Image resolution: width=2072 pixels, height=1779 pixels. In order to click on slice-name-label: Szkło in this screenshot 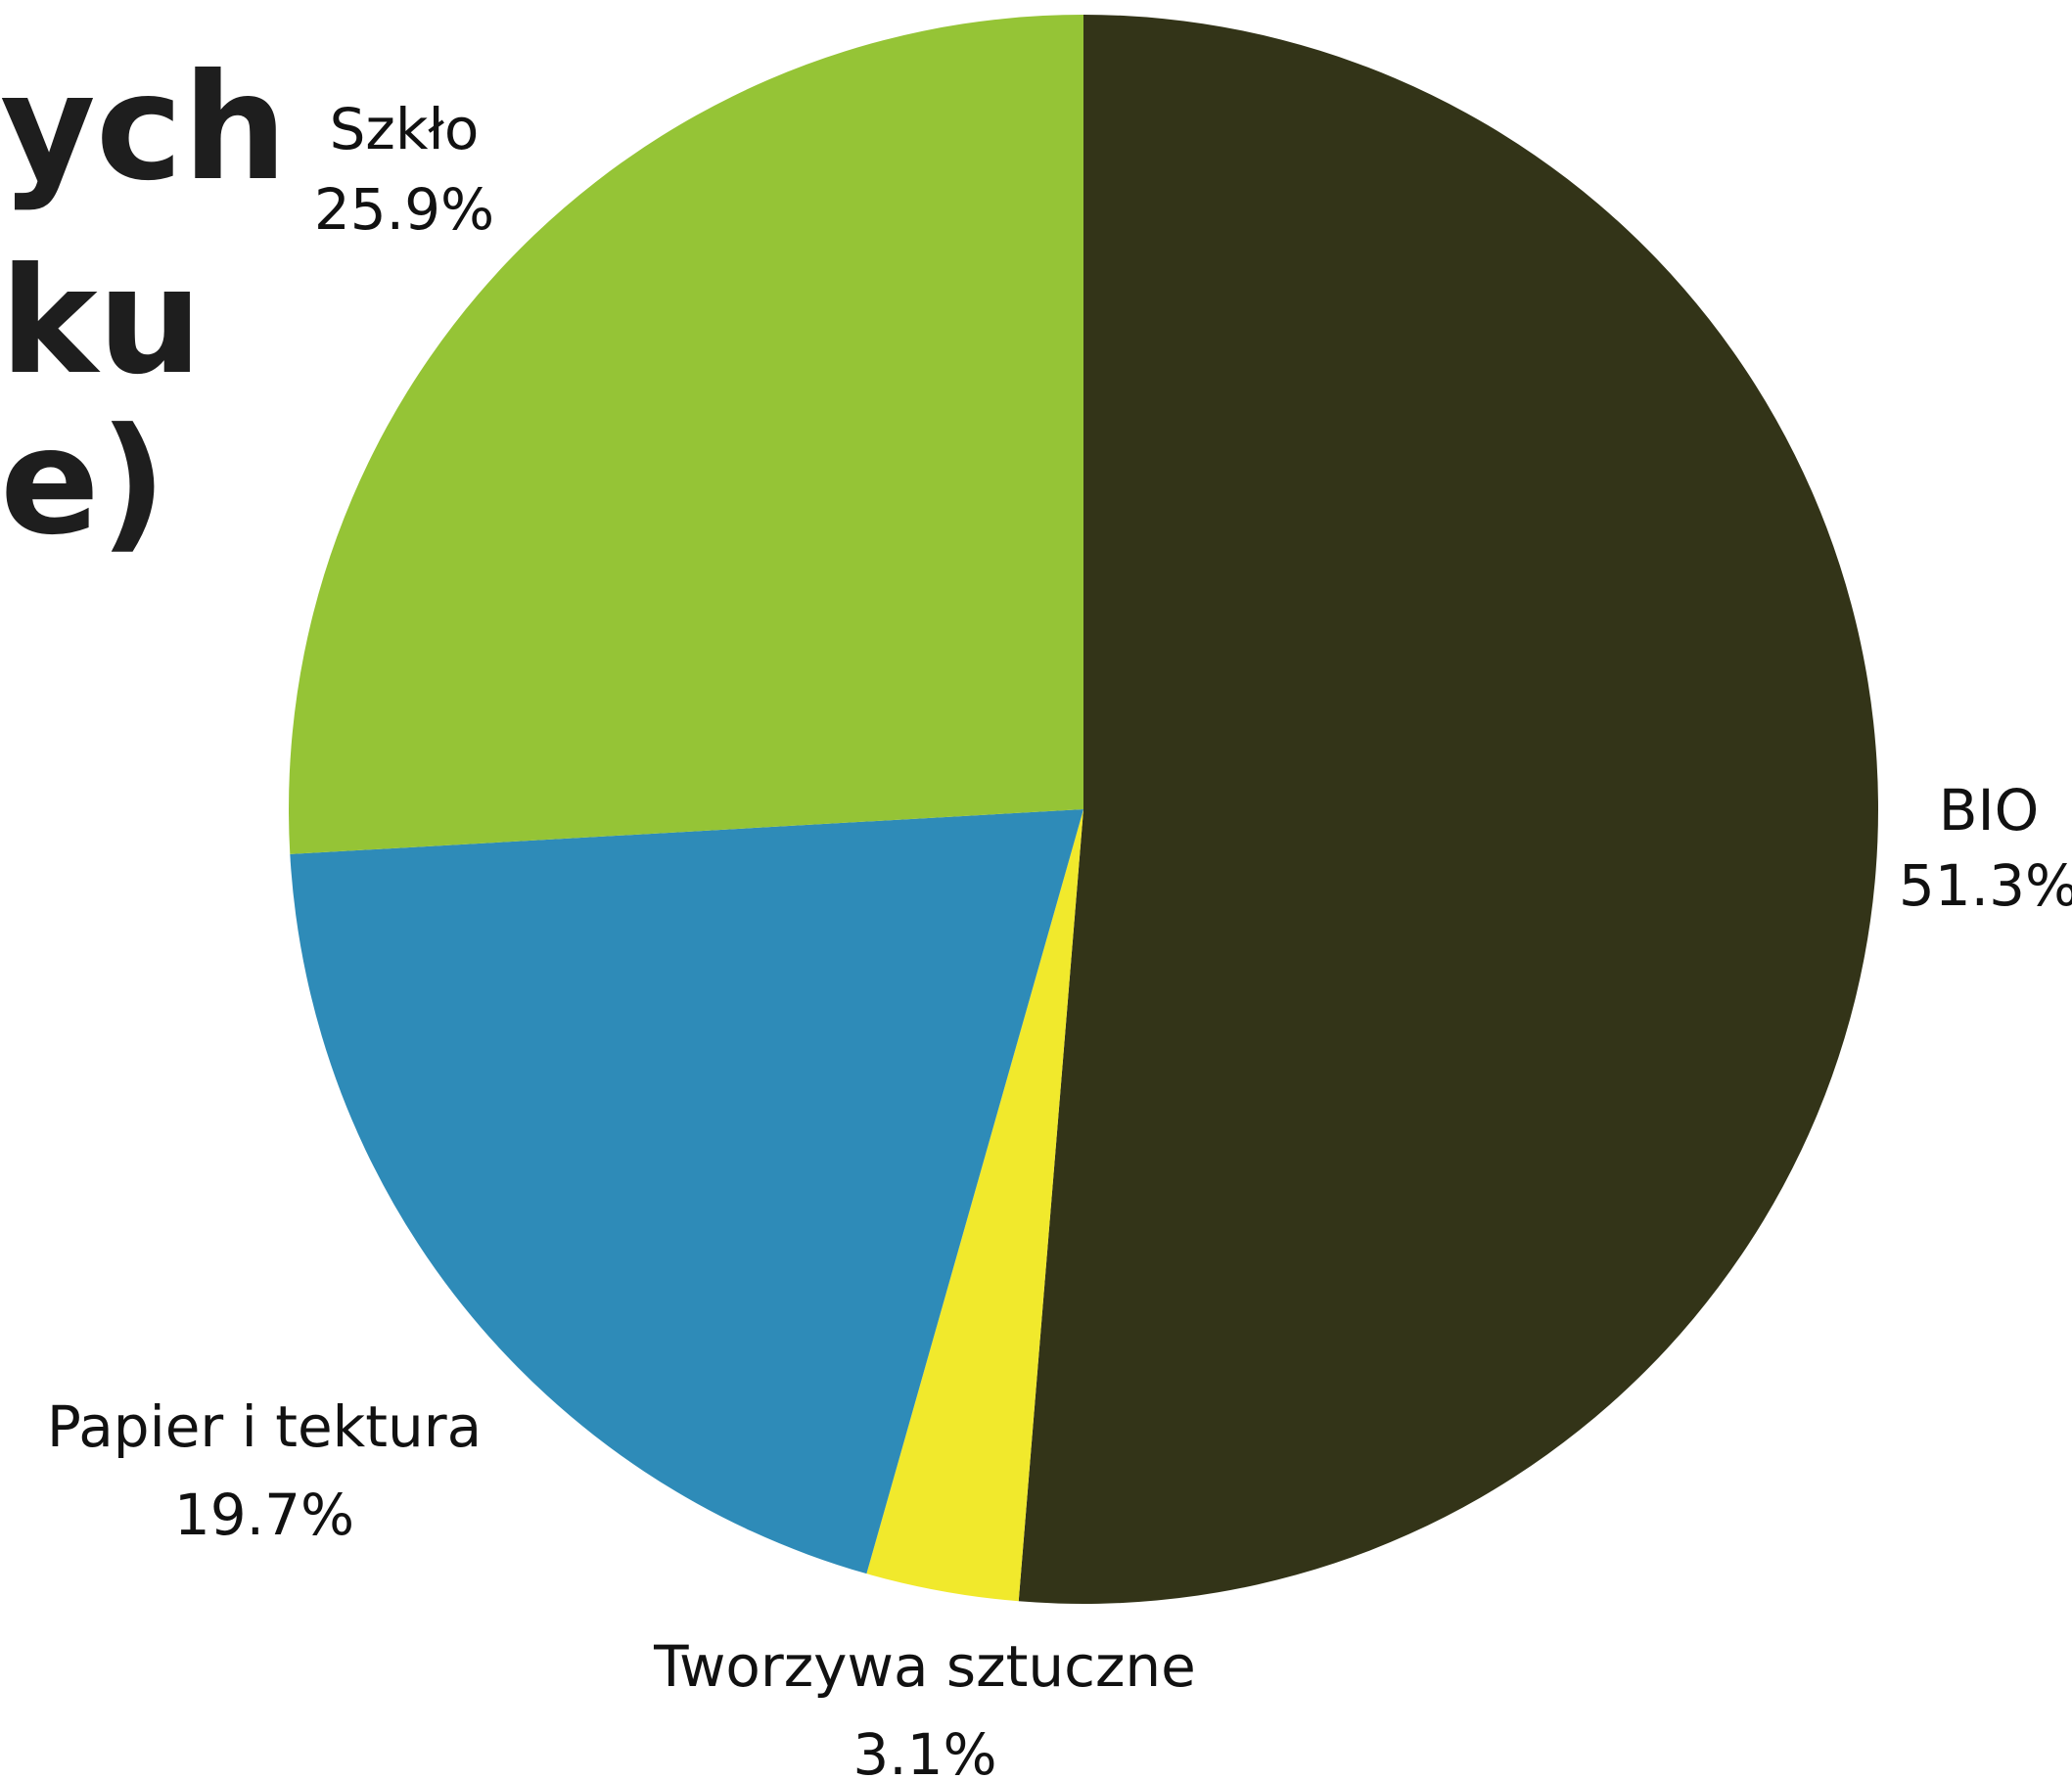, I will do `click(405, 129)`.